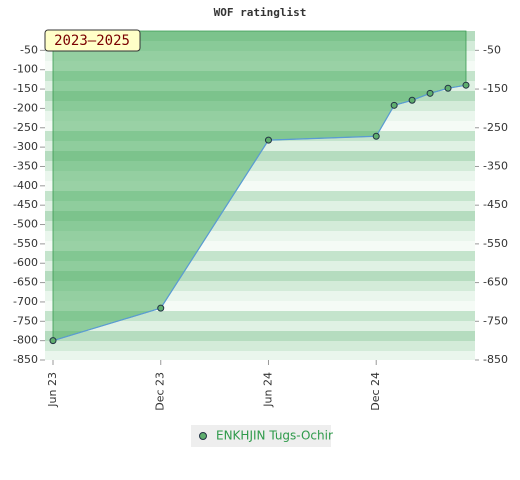  Describe the element at coordinates (25, 185) in the screenshot. I see `y-tick-label: -400` at that location.